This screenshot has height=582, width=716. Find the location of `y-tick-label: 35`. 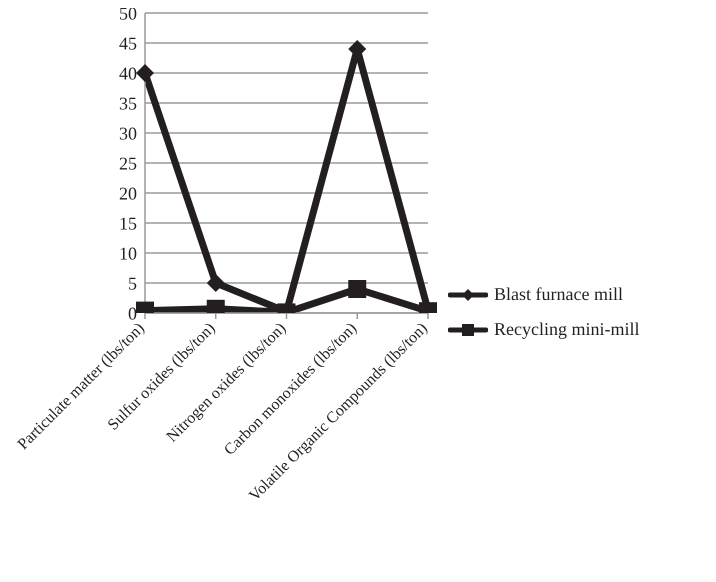

y-tick-label: 35 is located at coordinates (128, 103).